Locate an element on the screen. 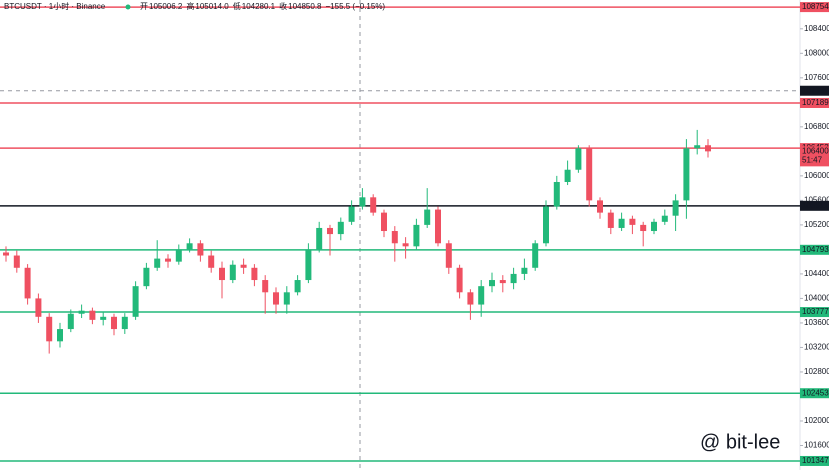  level-label: 104793.2 is located at coordinates (815, 249).